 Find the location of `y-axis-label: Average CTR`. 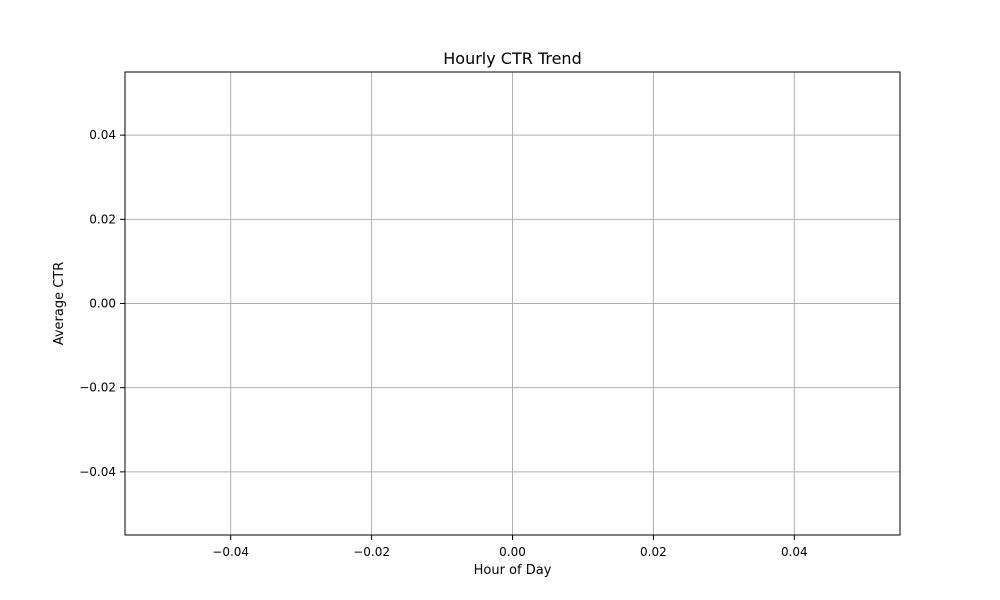

y-axis-label: Average CTR is located at coordinates (59, 304).